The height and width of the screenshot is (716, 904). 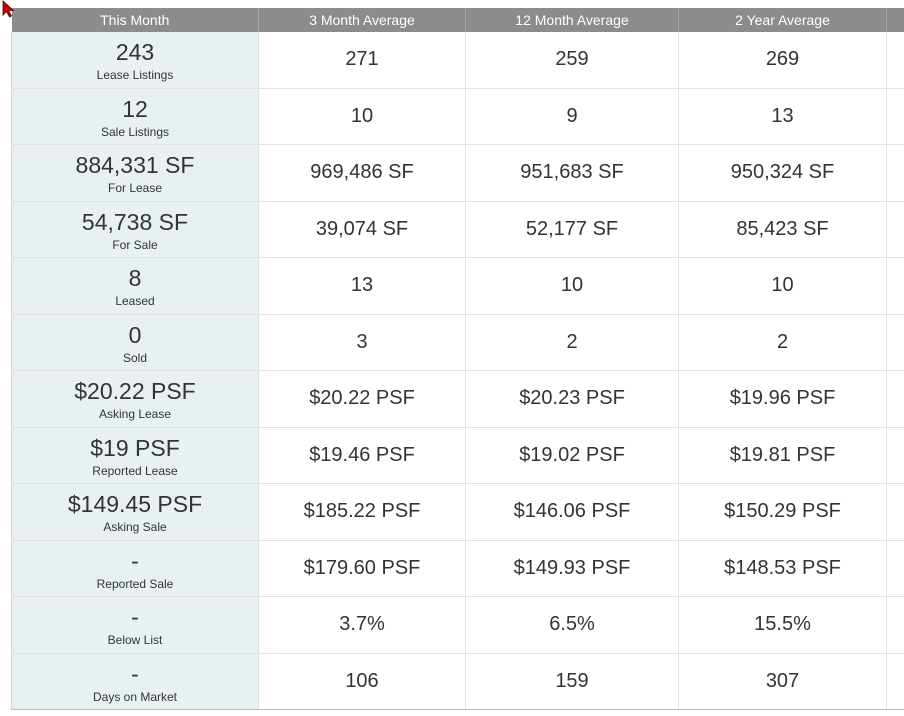 What do you see at coordinates (135, 334) in the screenshot?
I see `this-month-value: 0` at bounding box center [135, 334].